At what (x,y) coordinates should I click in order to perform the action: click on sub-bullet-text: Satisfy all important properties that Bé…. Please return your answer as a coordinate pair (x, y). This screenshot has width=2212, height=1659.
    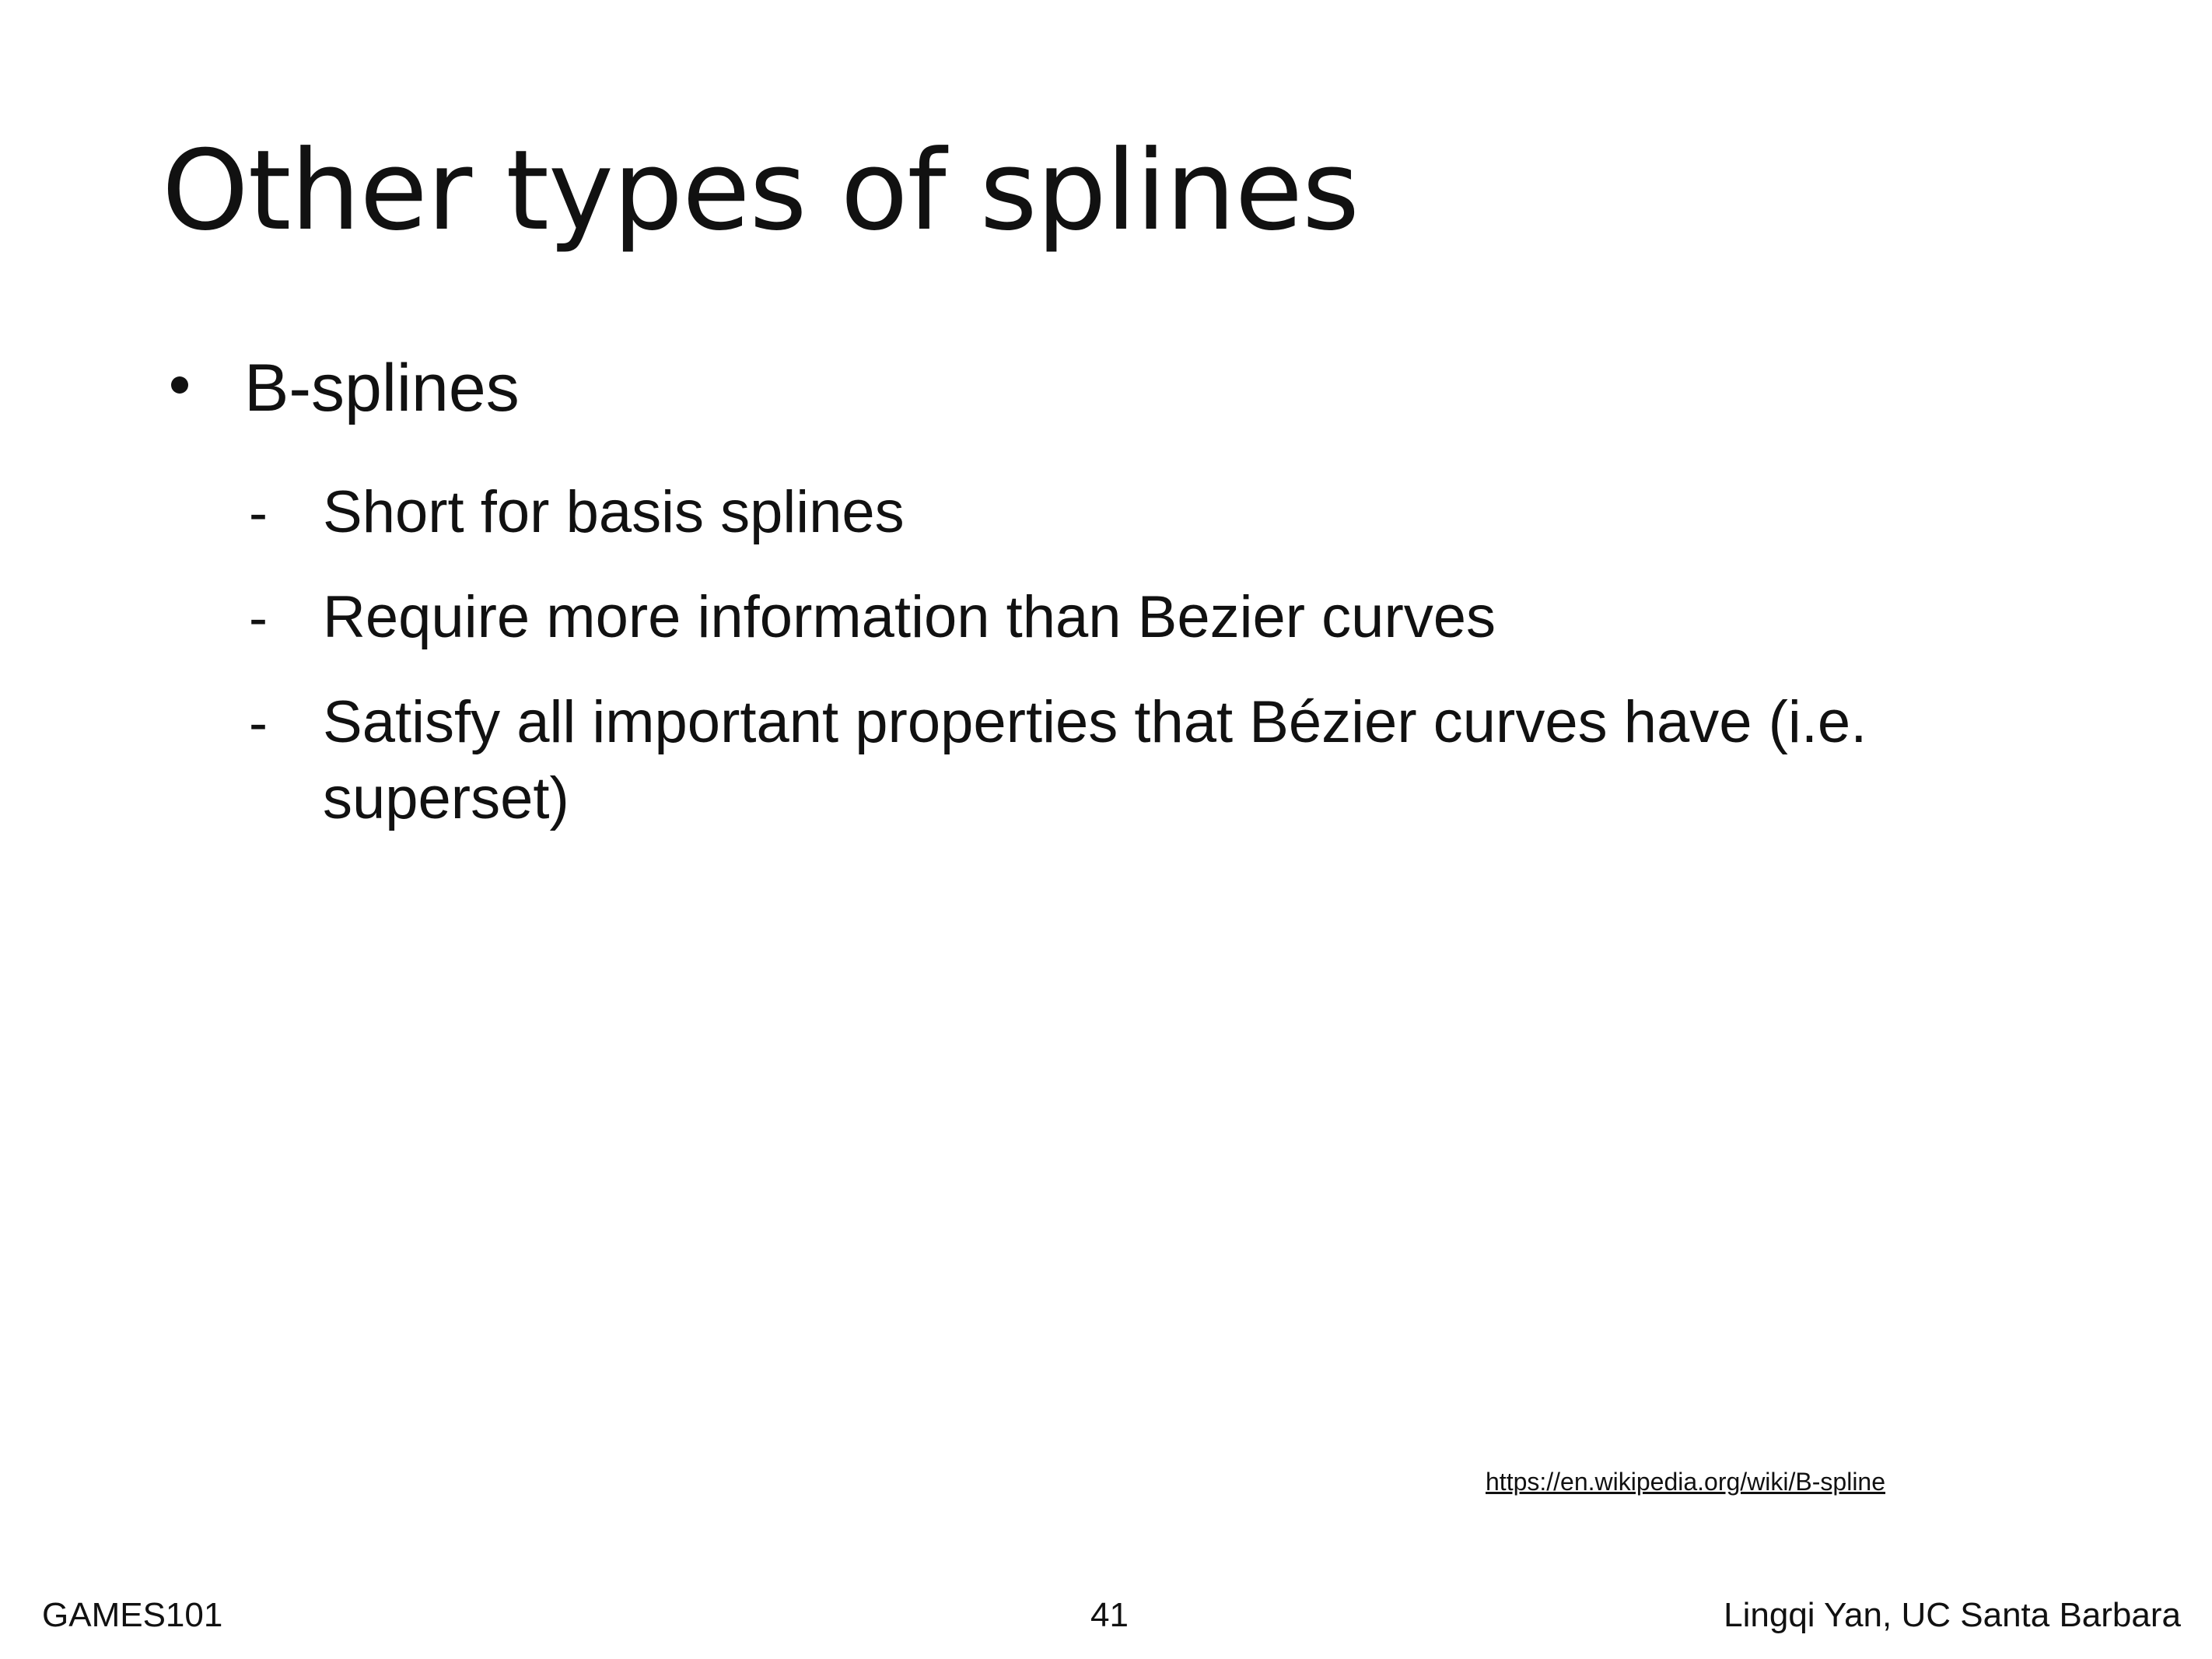
    Looking at the image, I should click on (1095, 760).